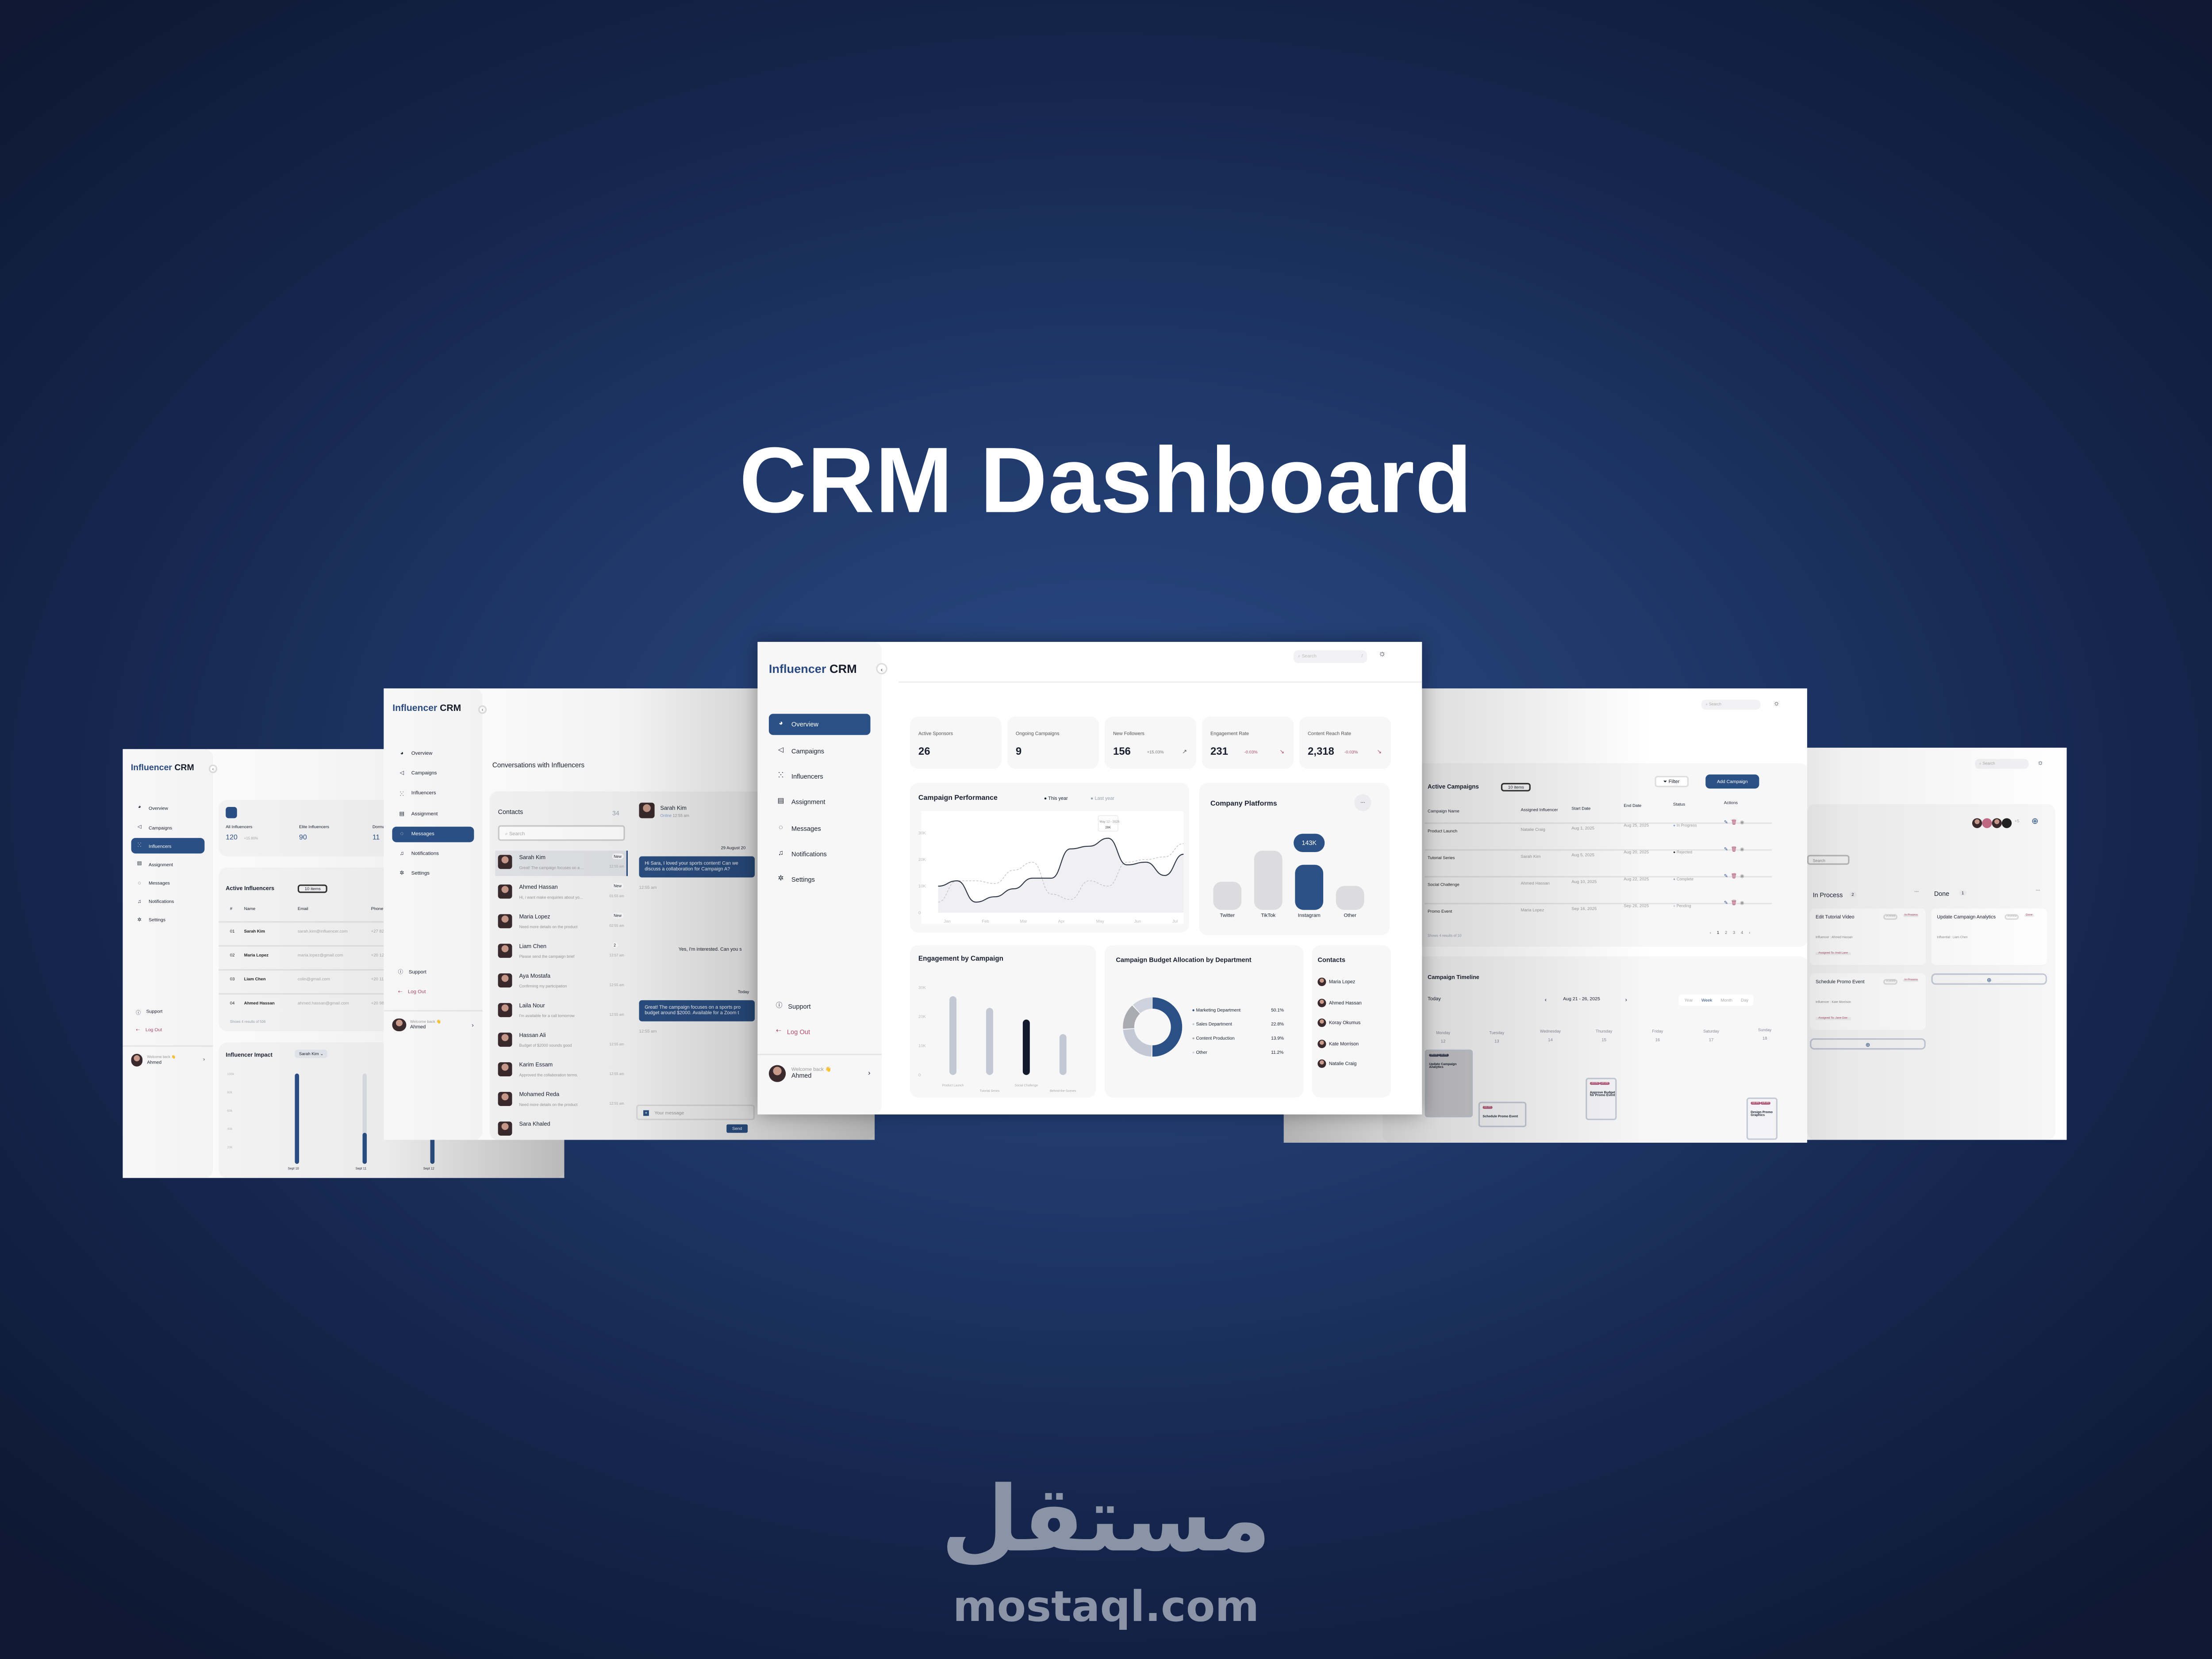 The width and height of the screenshot is (2212, 1659). What do you see at coordinates (1732, 782) in the screenshot?
I see `add-campaign-button: Add Campaign` at bounding box center [1732, 782].